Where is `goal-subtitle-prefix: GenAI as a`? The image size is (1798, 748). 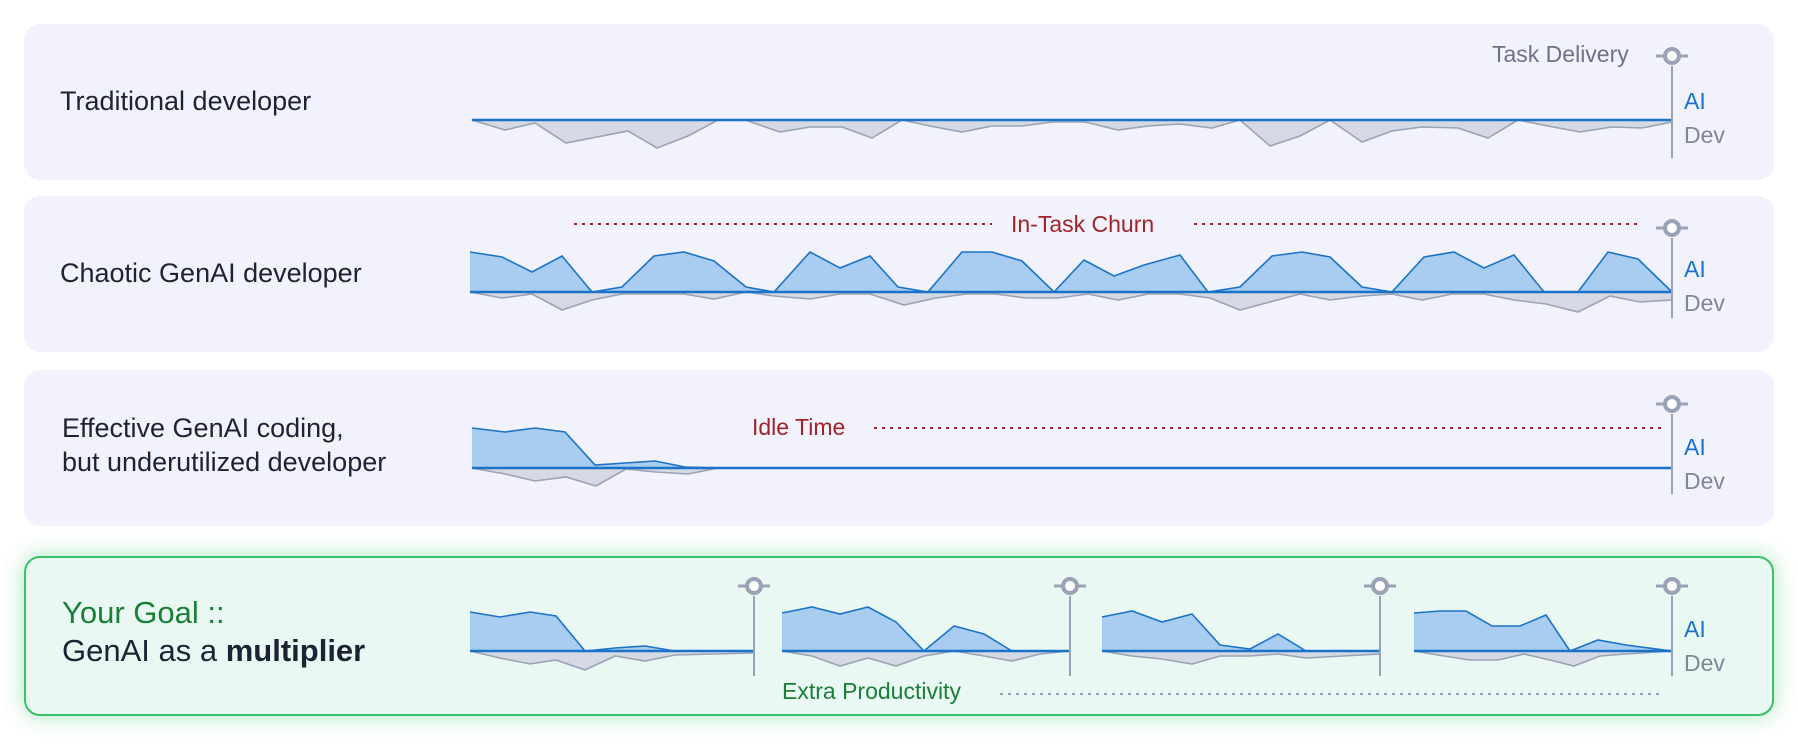 goal-subtitle-prefix: GenAI as a is located at coordinates (144, 650).